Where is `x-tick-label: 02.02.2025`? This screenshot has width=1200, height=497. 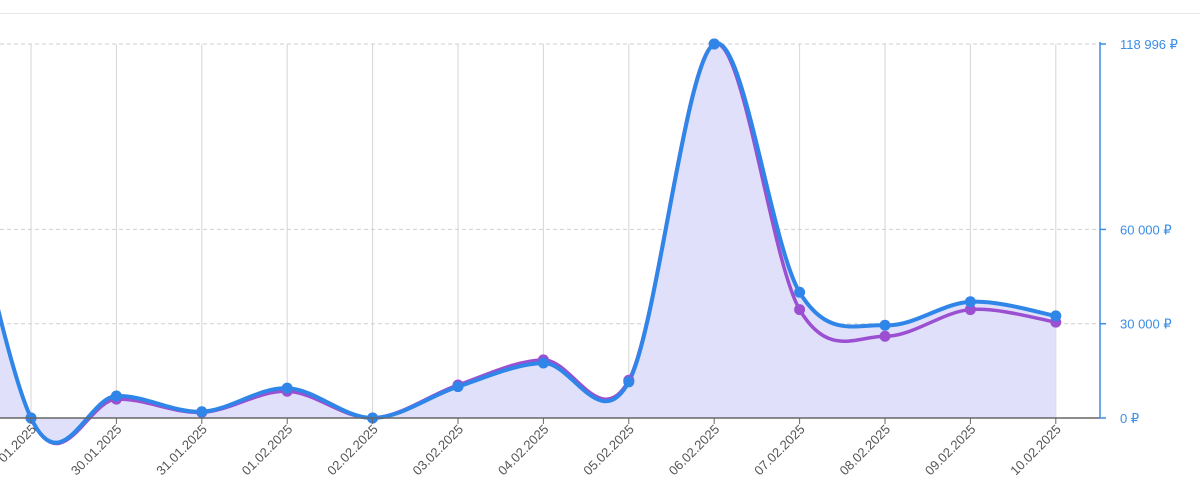
x-tick-label: 02.02.2025 is located at coordinates (352, 450).